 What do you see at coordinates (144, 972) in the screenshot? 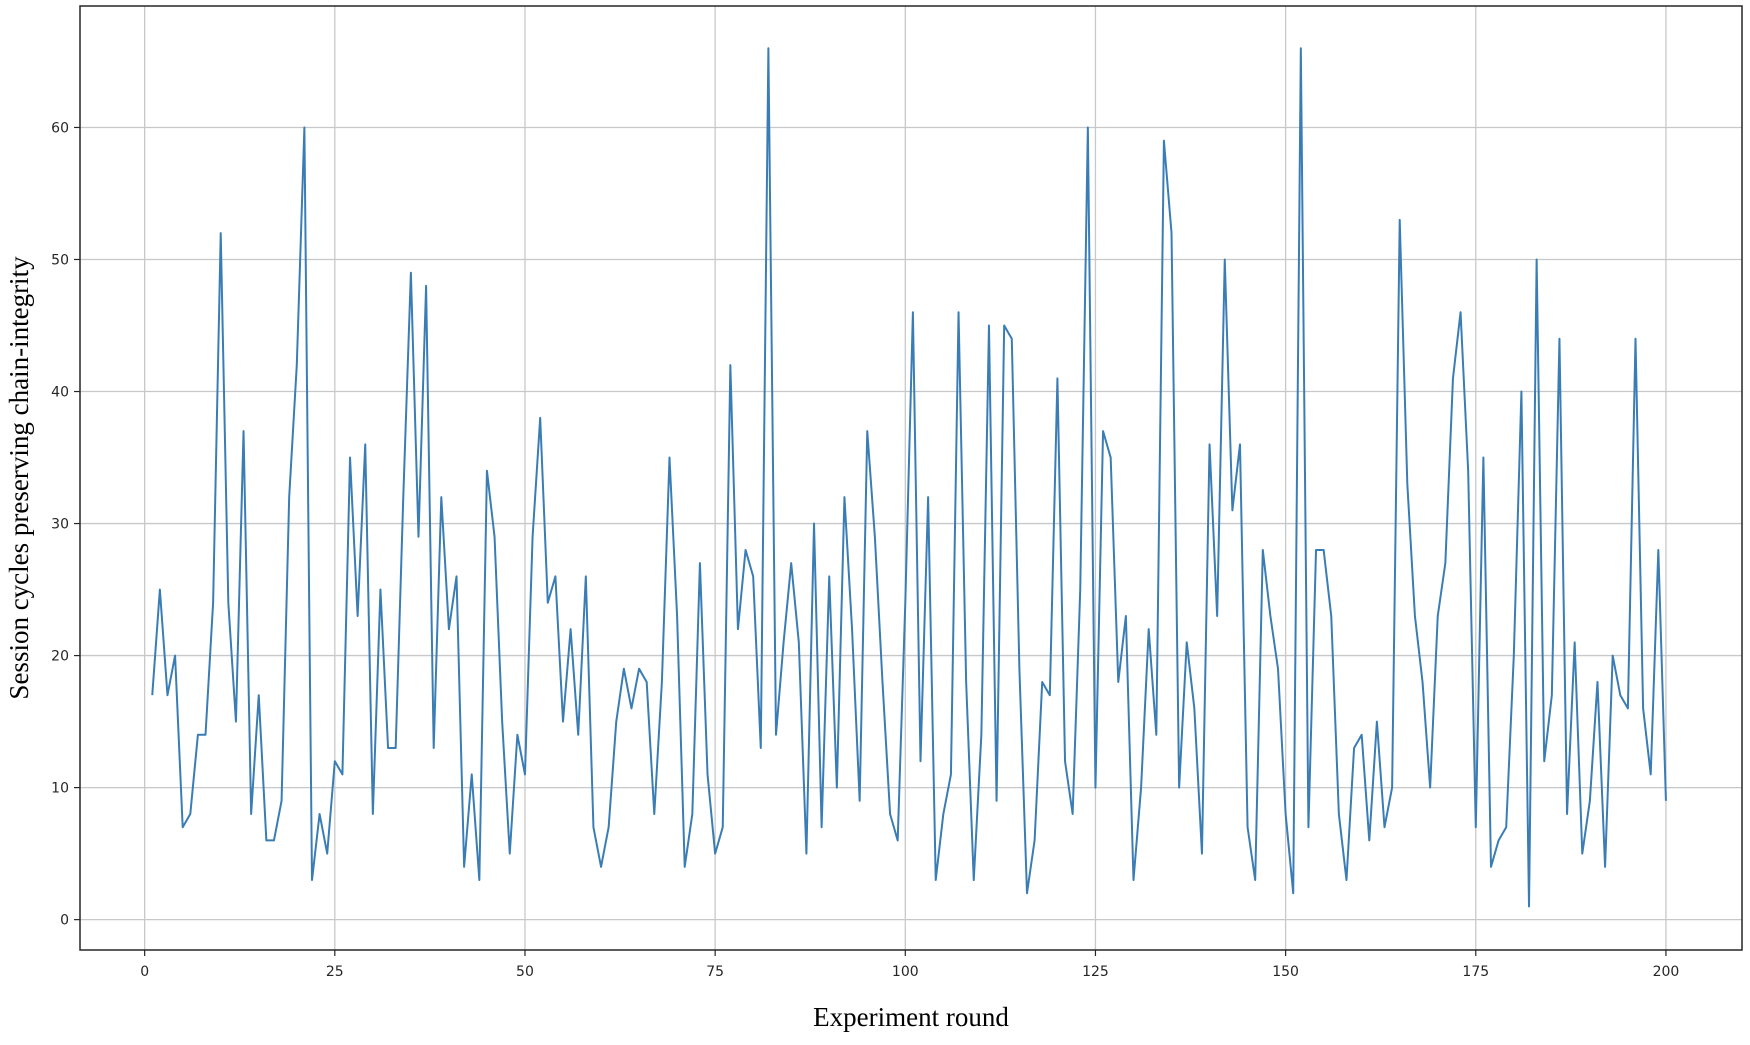
I see `x-tick-label: 0` at bounding box center [144, 972].